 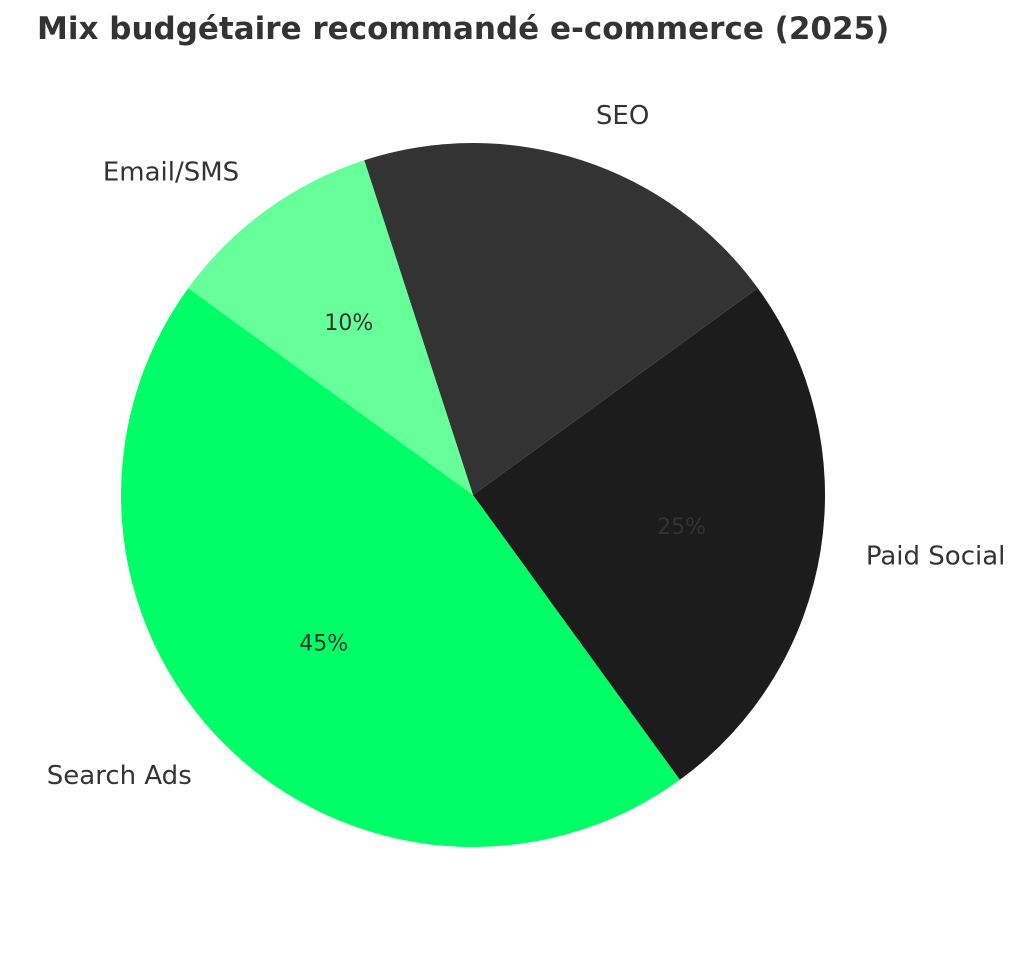 What do you see at coordinates (681, 527) in the screenshot?
I see `pct-label-paid-social: 25%` at bounding box center [681, 527].